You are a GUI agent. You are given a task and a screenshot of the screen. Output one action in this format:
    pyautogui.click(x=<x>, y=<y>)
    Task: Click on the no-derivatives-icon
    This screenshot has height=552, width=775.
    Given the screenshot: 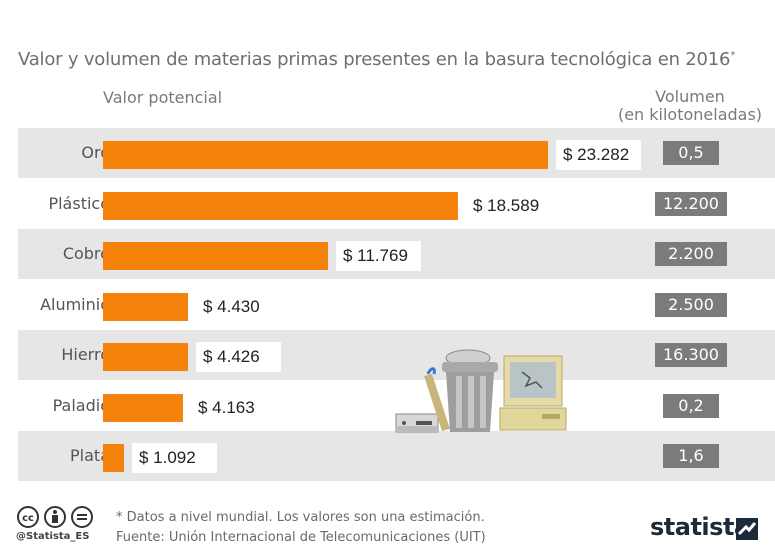 What is the action you would take?
    pyautogui.click(x=82, y=517)
    